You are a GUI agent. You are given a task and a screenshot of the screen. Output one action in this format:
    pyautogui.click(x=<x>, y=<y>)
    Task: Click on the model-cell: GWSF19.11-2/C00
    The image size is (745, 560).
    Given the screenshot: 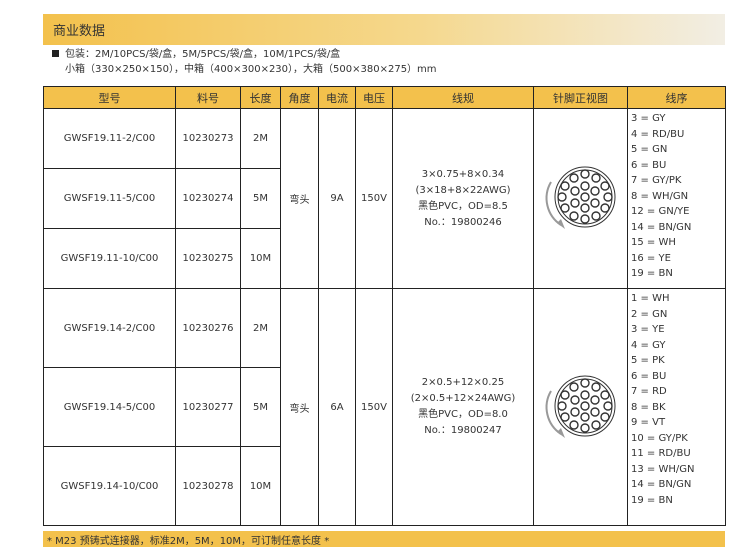 What is the action you would take?
    pyautogui.click(x=109, y=138)
    